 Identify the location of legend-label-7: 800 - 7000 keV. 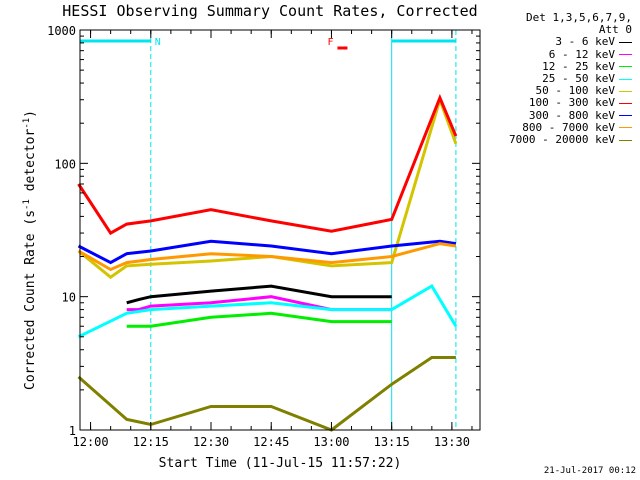
(568, 127).